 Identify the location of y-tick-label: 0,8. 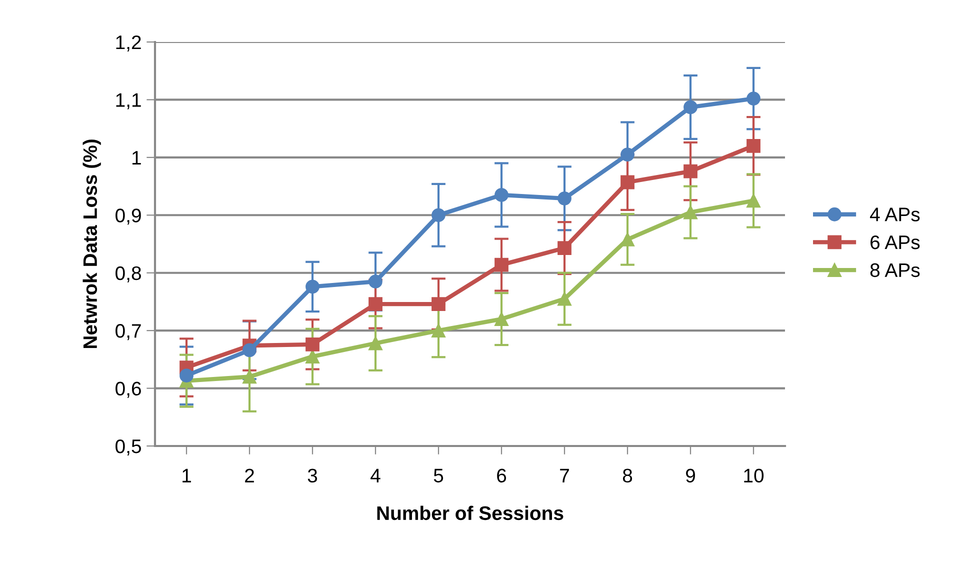
(128, 274).